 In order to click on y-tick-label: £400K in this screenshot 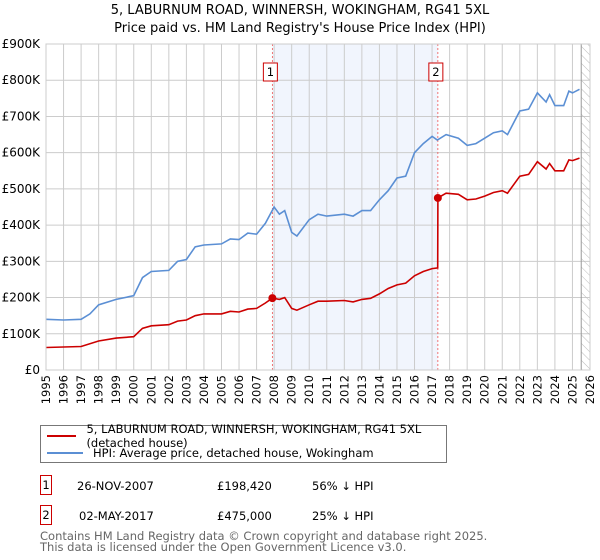, I will do `click(22, 225)`.